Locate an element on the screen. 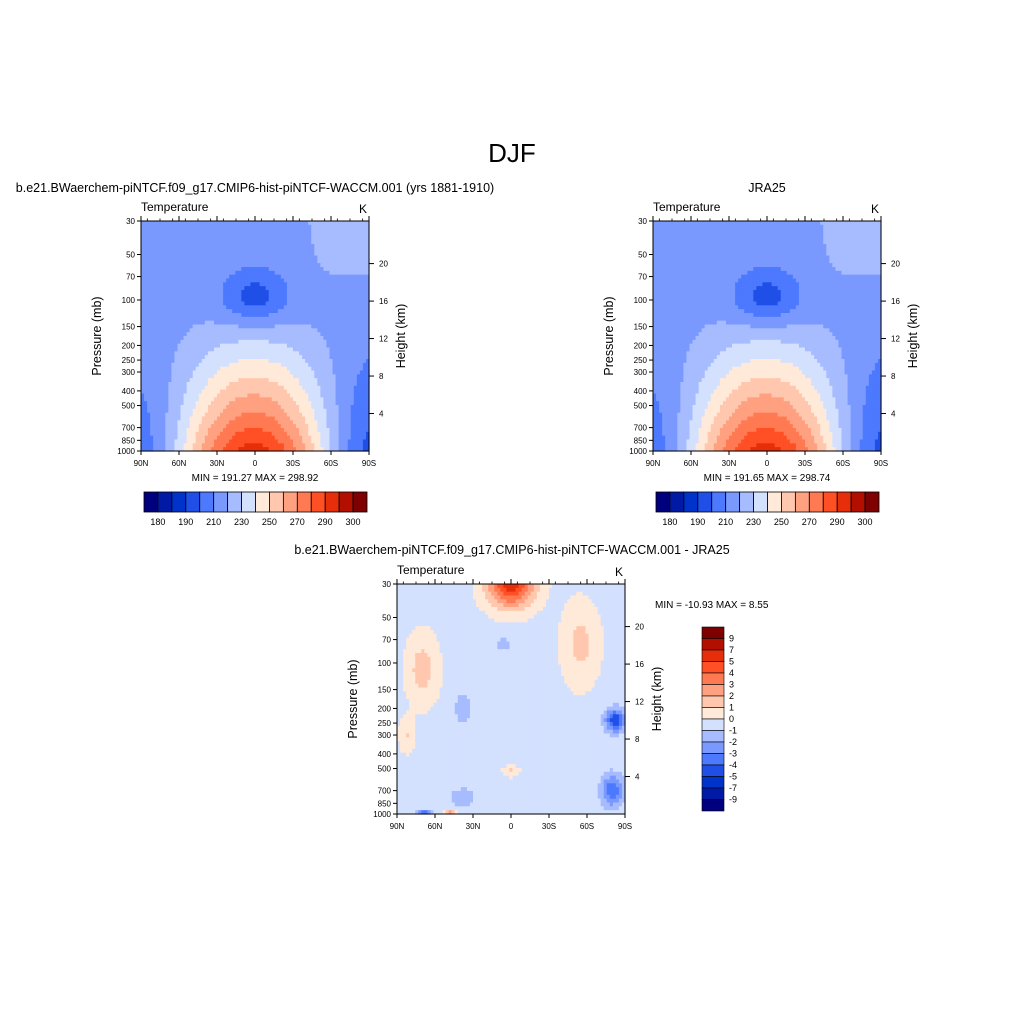  colorbar-label: 210 is located at coordinates (725, 522).